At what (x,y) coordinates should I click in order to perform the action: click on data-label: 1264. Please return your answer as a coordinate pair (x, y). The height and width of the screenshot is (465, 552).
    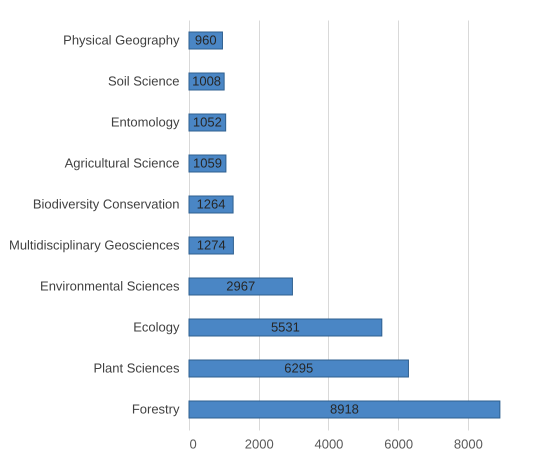
    Looking at the image, I should click on (211, 204).